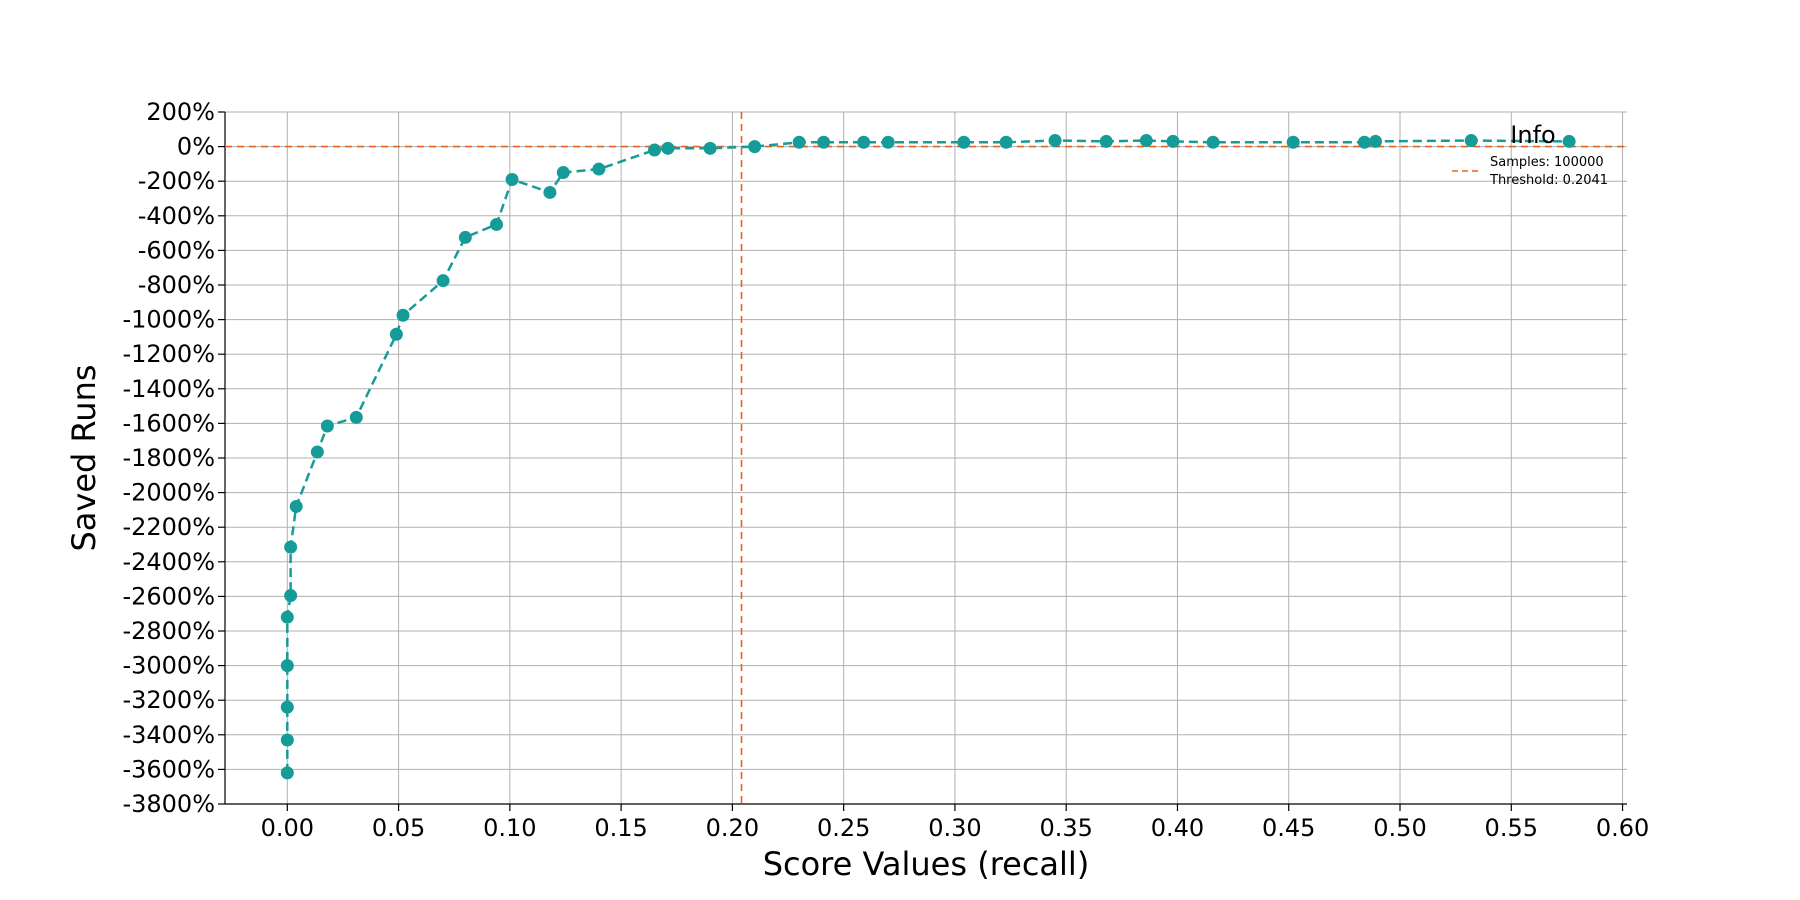  Describe the element at coordinates (287, 828) in the screenshot. I see `x-tick-label: 0.00` at that location.